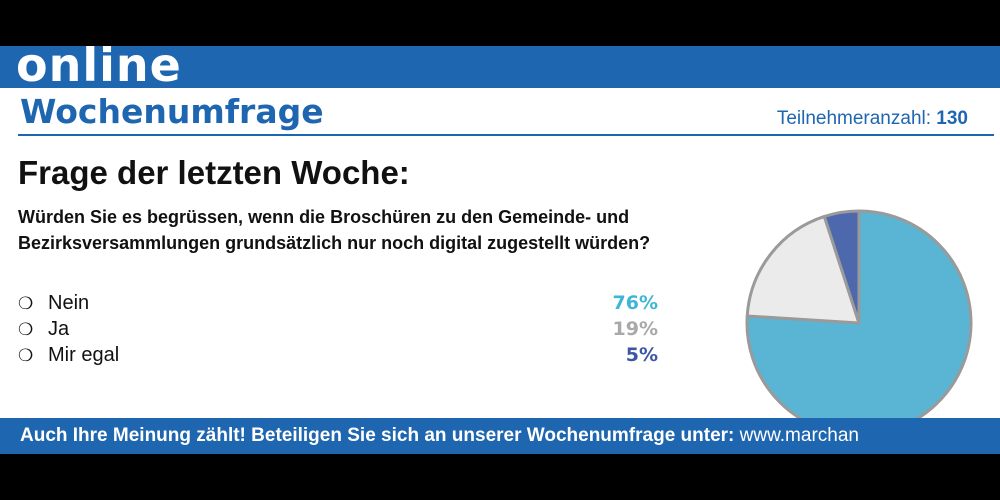 The height and width of the screenshot is (500, 1000). I want to click on brand-title: Wochenumfrage, so click(172, 111).